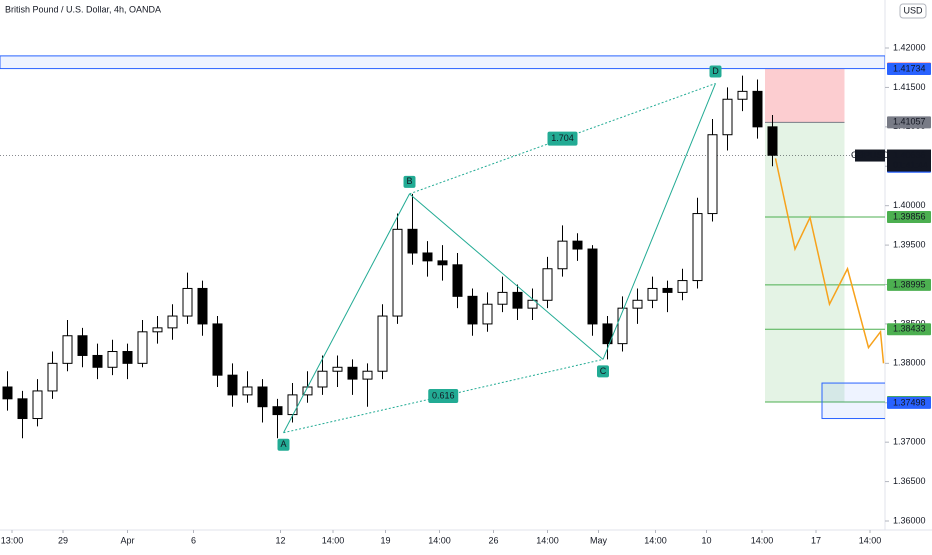  I want to click on price-label: 1.38995, so click(909, 284).